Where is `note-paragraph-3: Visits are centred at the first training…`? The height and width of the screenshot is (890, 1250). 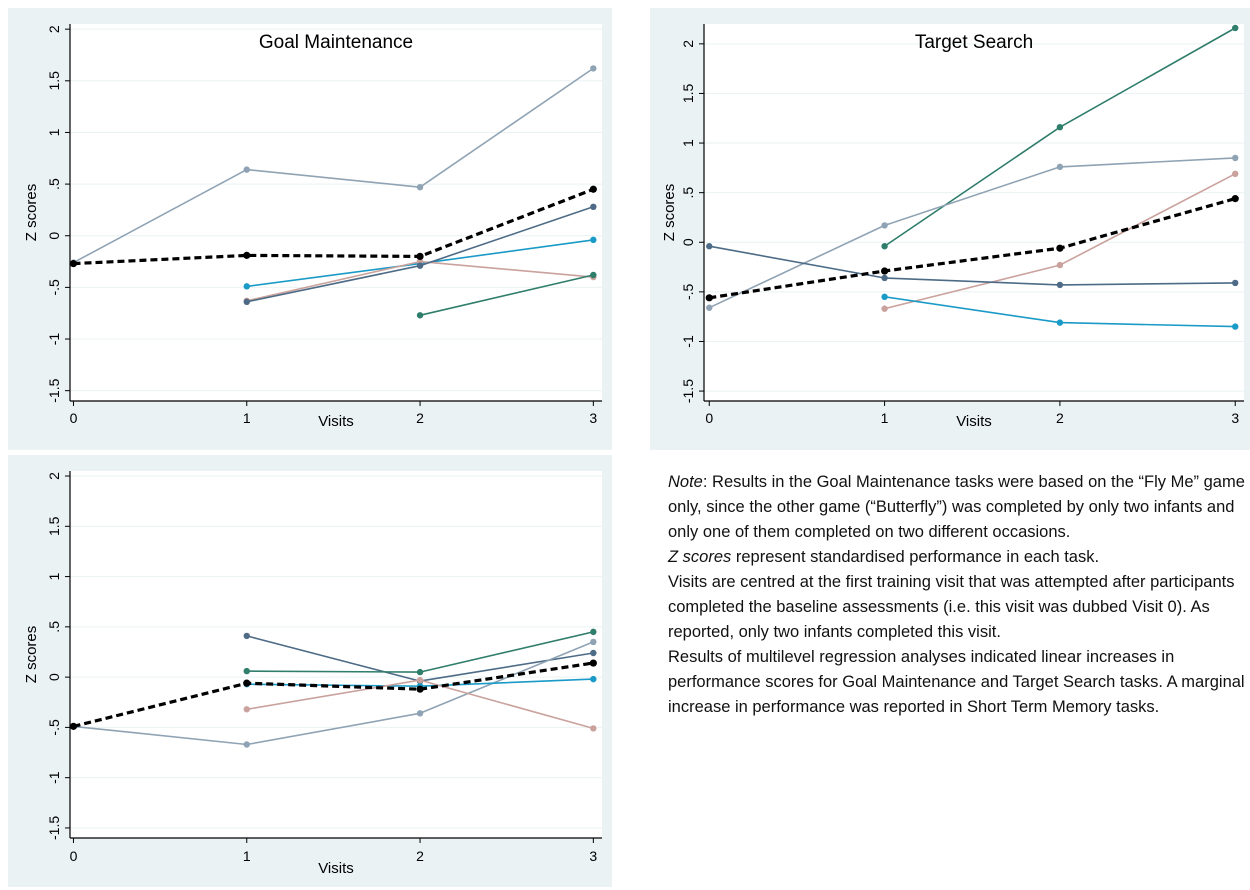 note-paragraph-3: Visits are centred at the first training… is located at coordinates (951, 607).